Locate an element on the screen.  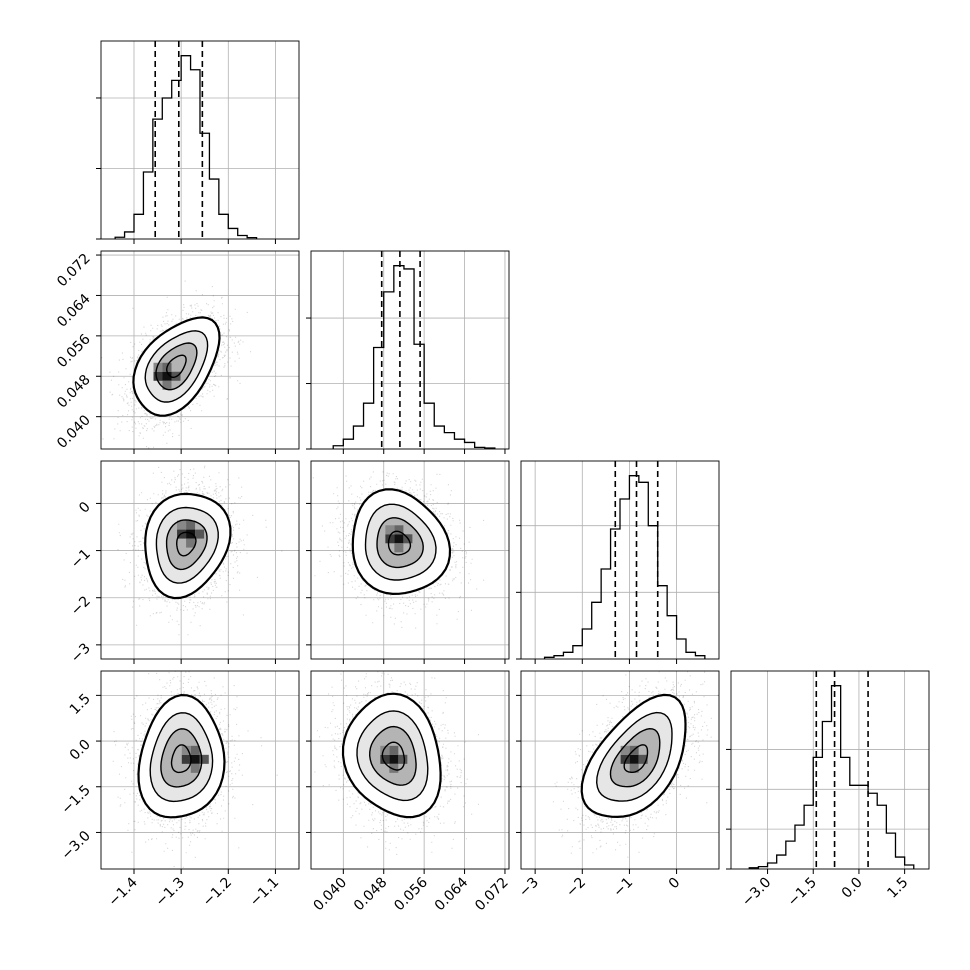
xtick-label-2-1: −2 is located at coordinates (576, 888).